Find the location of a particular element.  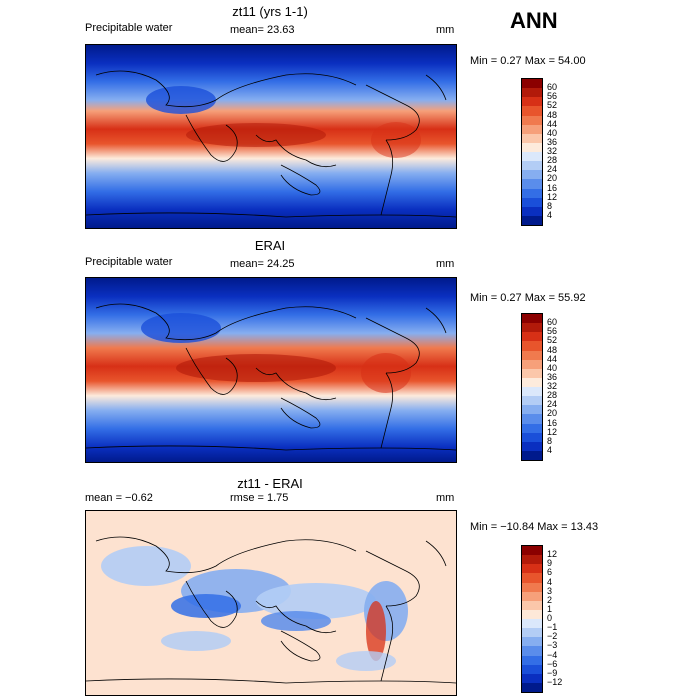

colorbar-tick-label: 60 is located at coordinates (552, 322).